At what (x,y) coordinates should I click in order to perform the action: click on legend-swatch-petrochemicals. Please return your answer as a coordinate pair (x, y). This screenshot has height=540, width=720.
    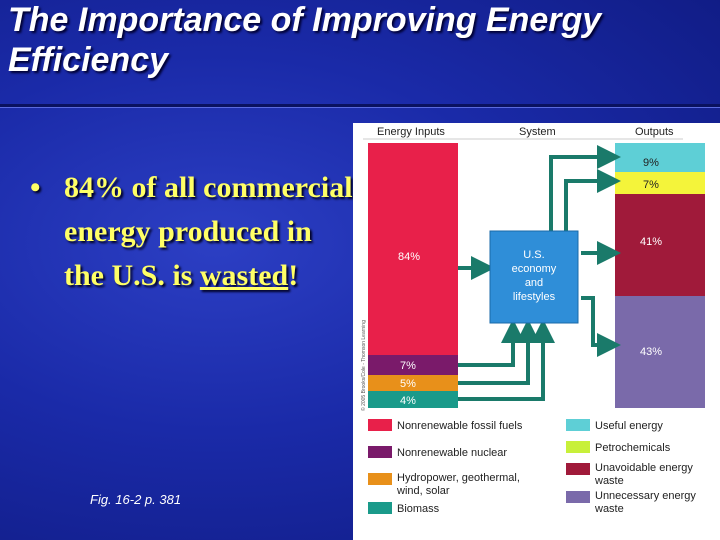
    Looking at the image, I should click on (578, 447).